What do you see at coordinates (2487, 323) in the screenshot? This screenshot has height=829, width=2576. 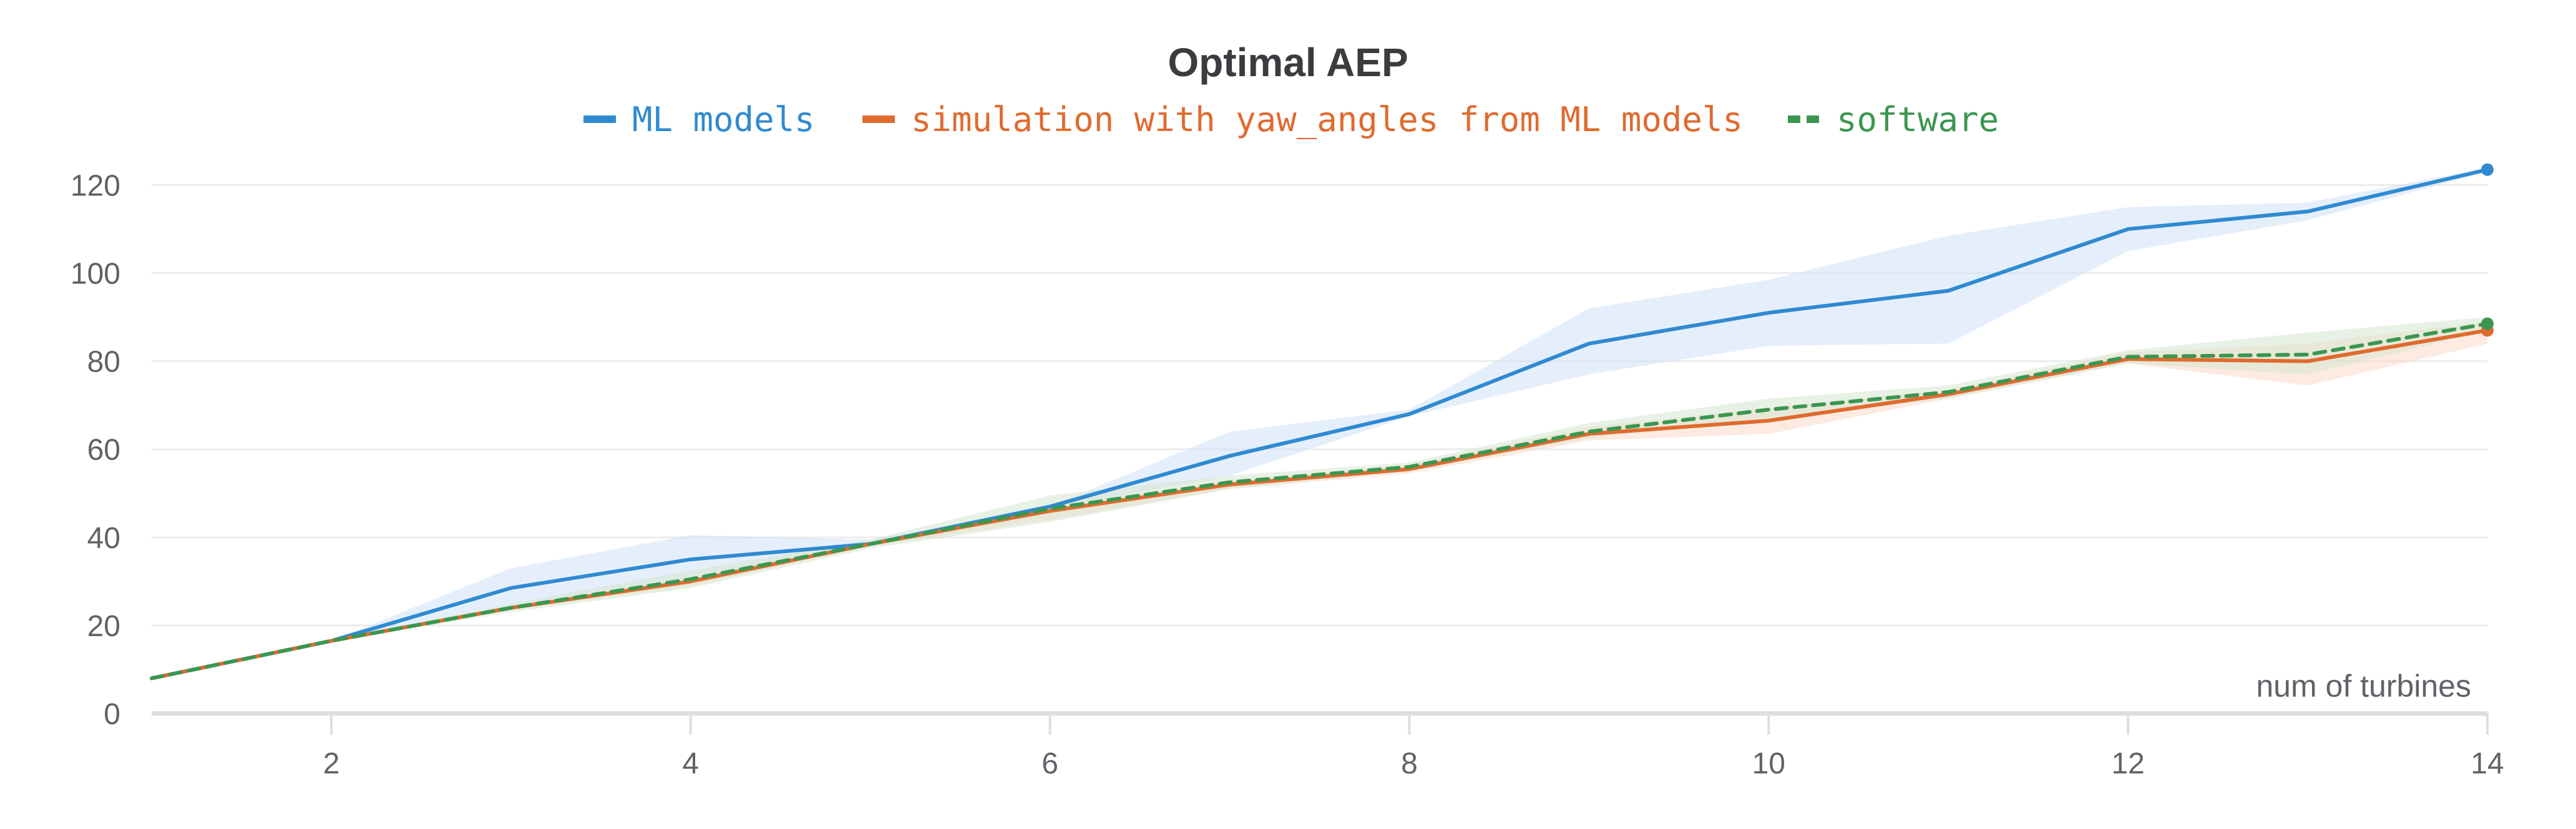 I see `endpoint-software` at bounding box center [2487, 323].